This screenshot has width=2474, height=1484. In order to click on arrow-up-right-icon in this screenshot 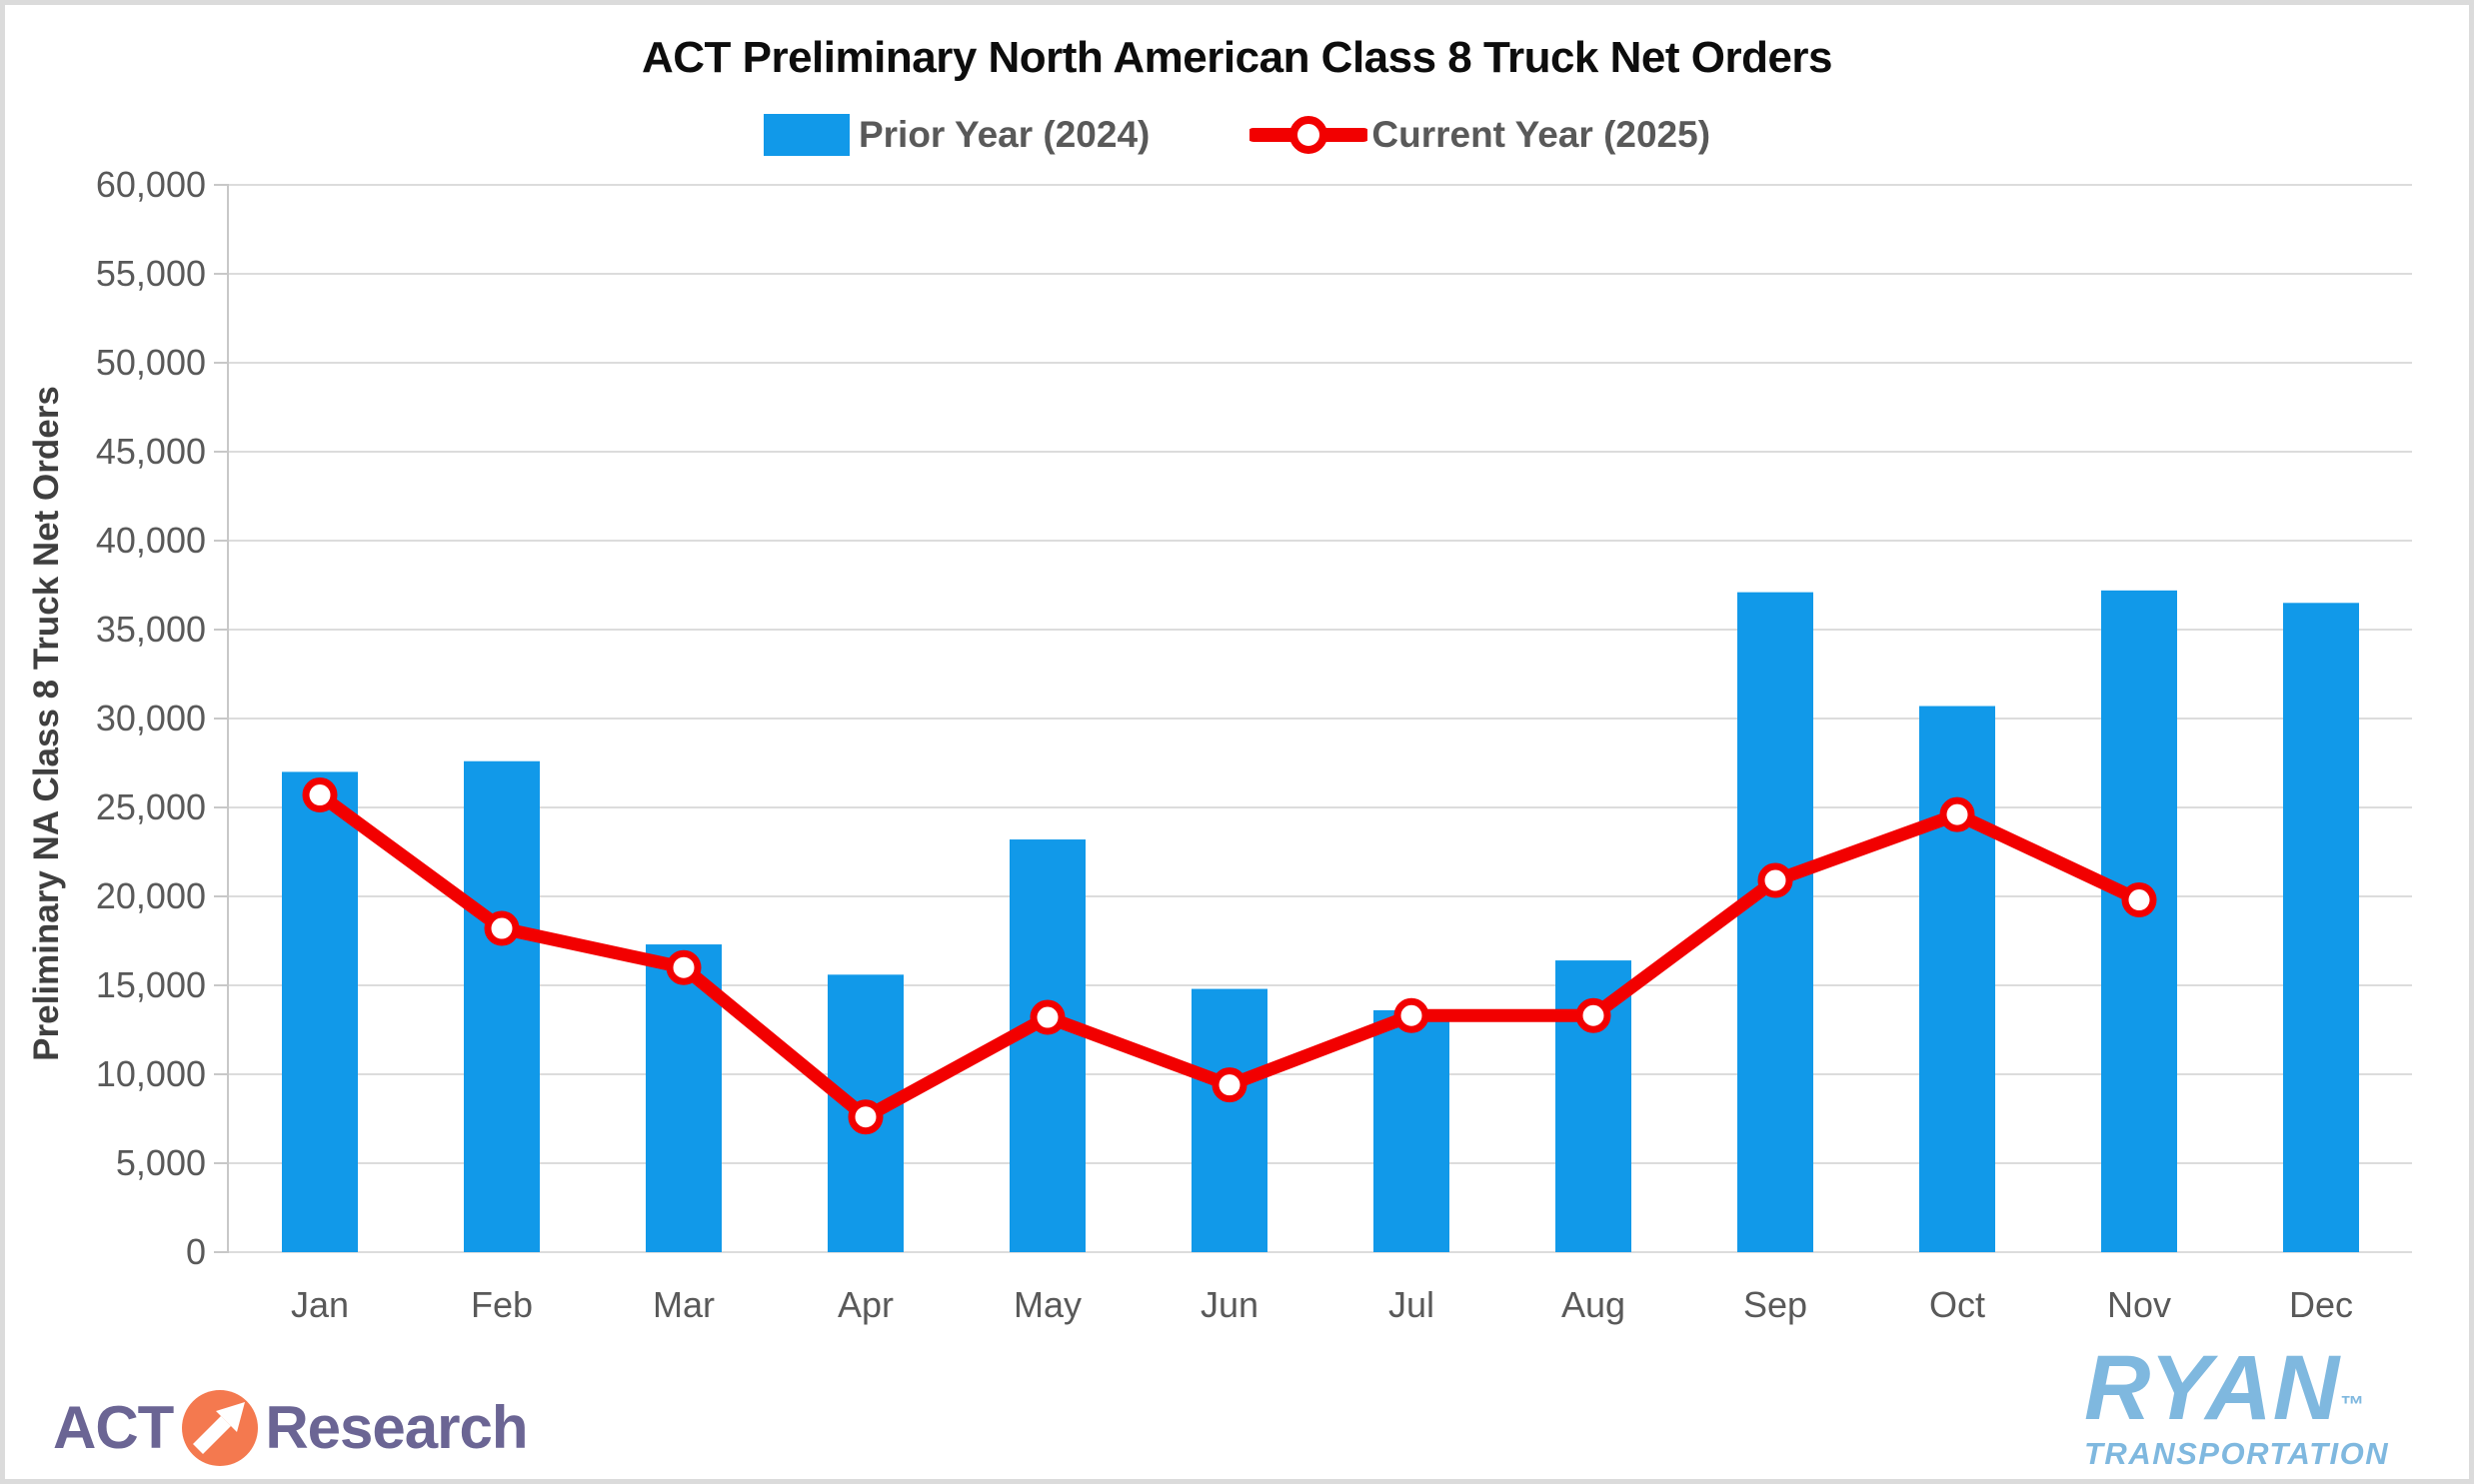, I will do `click(220, 1428)`.